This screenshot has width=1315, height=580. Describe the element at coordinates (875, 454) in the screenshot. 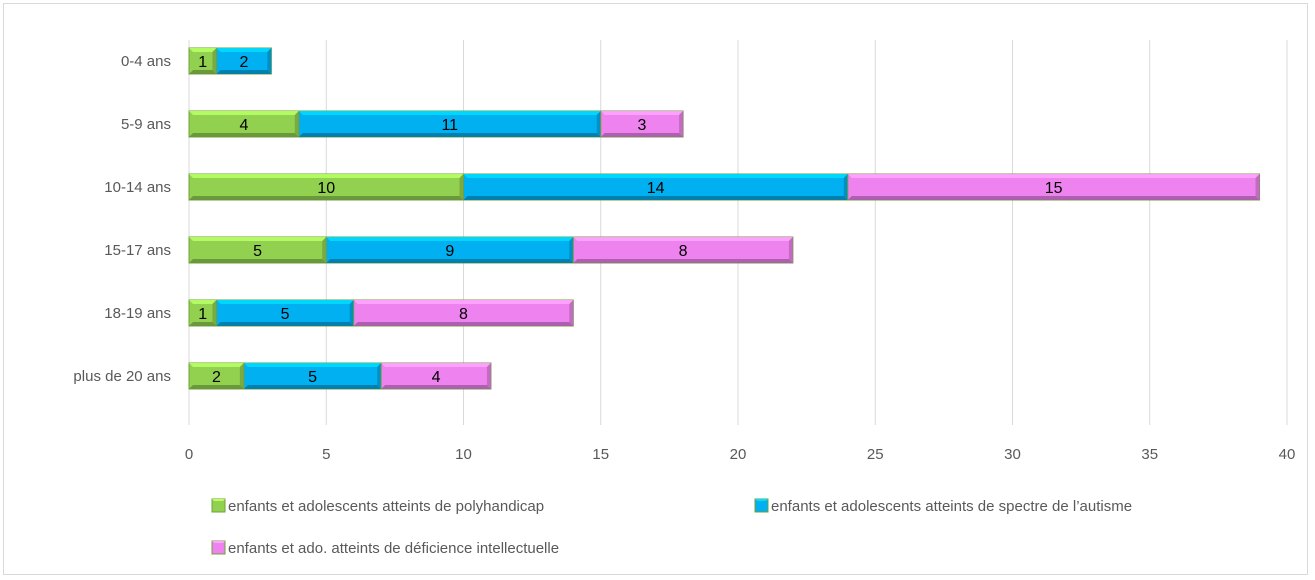

I see `x-tick-label: 25` at that location.